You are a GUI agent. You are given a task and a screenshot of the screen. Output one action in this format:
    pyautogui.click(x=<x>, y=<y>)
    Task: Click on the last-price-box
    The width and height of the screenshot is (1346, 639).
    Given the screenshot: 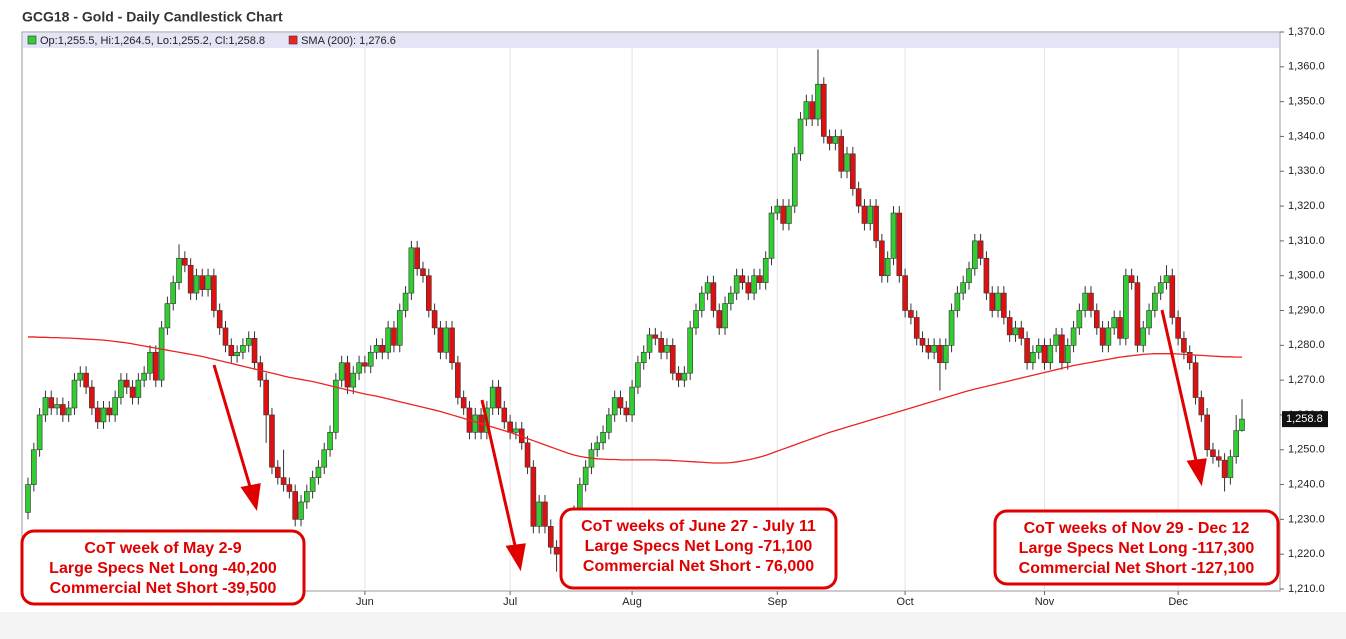 What is the action you would take?
    pyautogui.click(x=1305, y=419)
    